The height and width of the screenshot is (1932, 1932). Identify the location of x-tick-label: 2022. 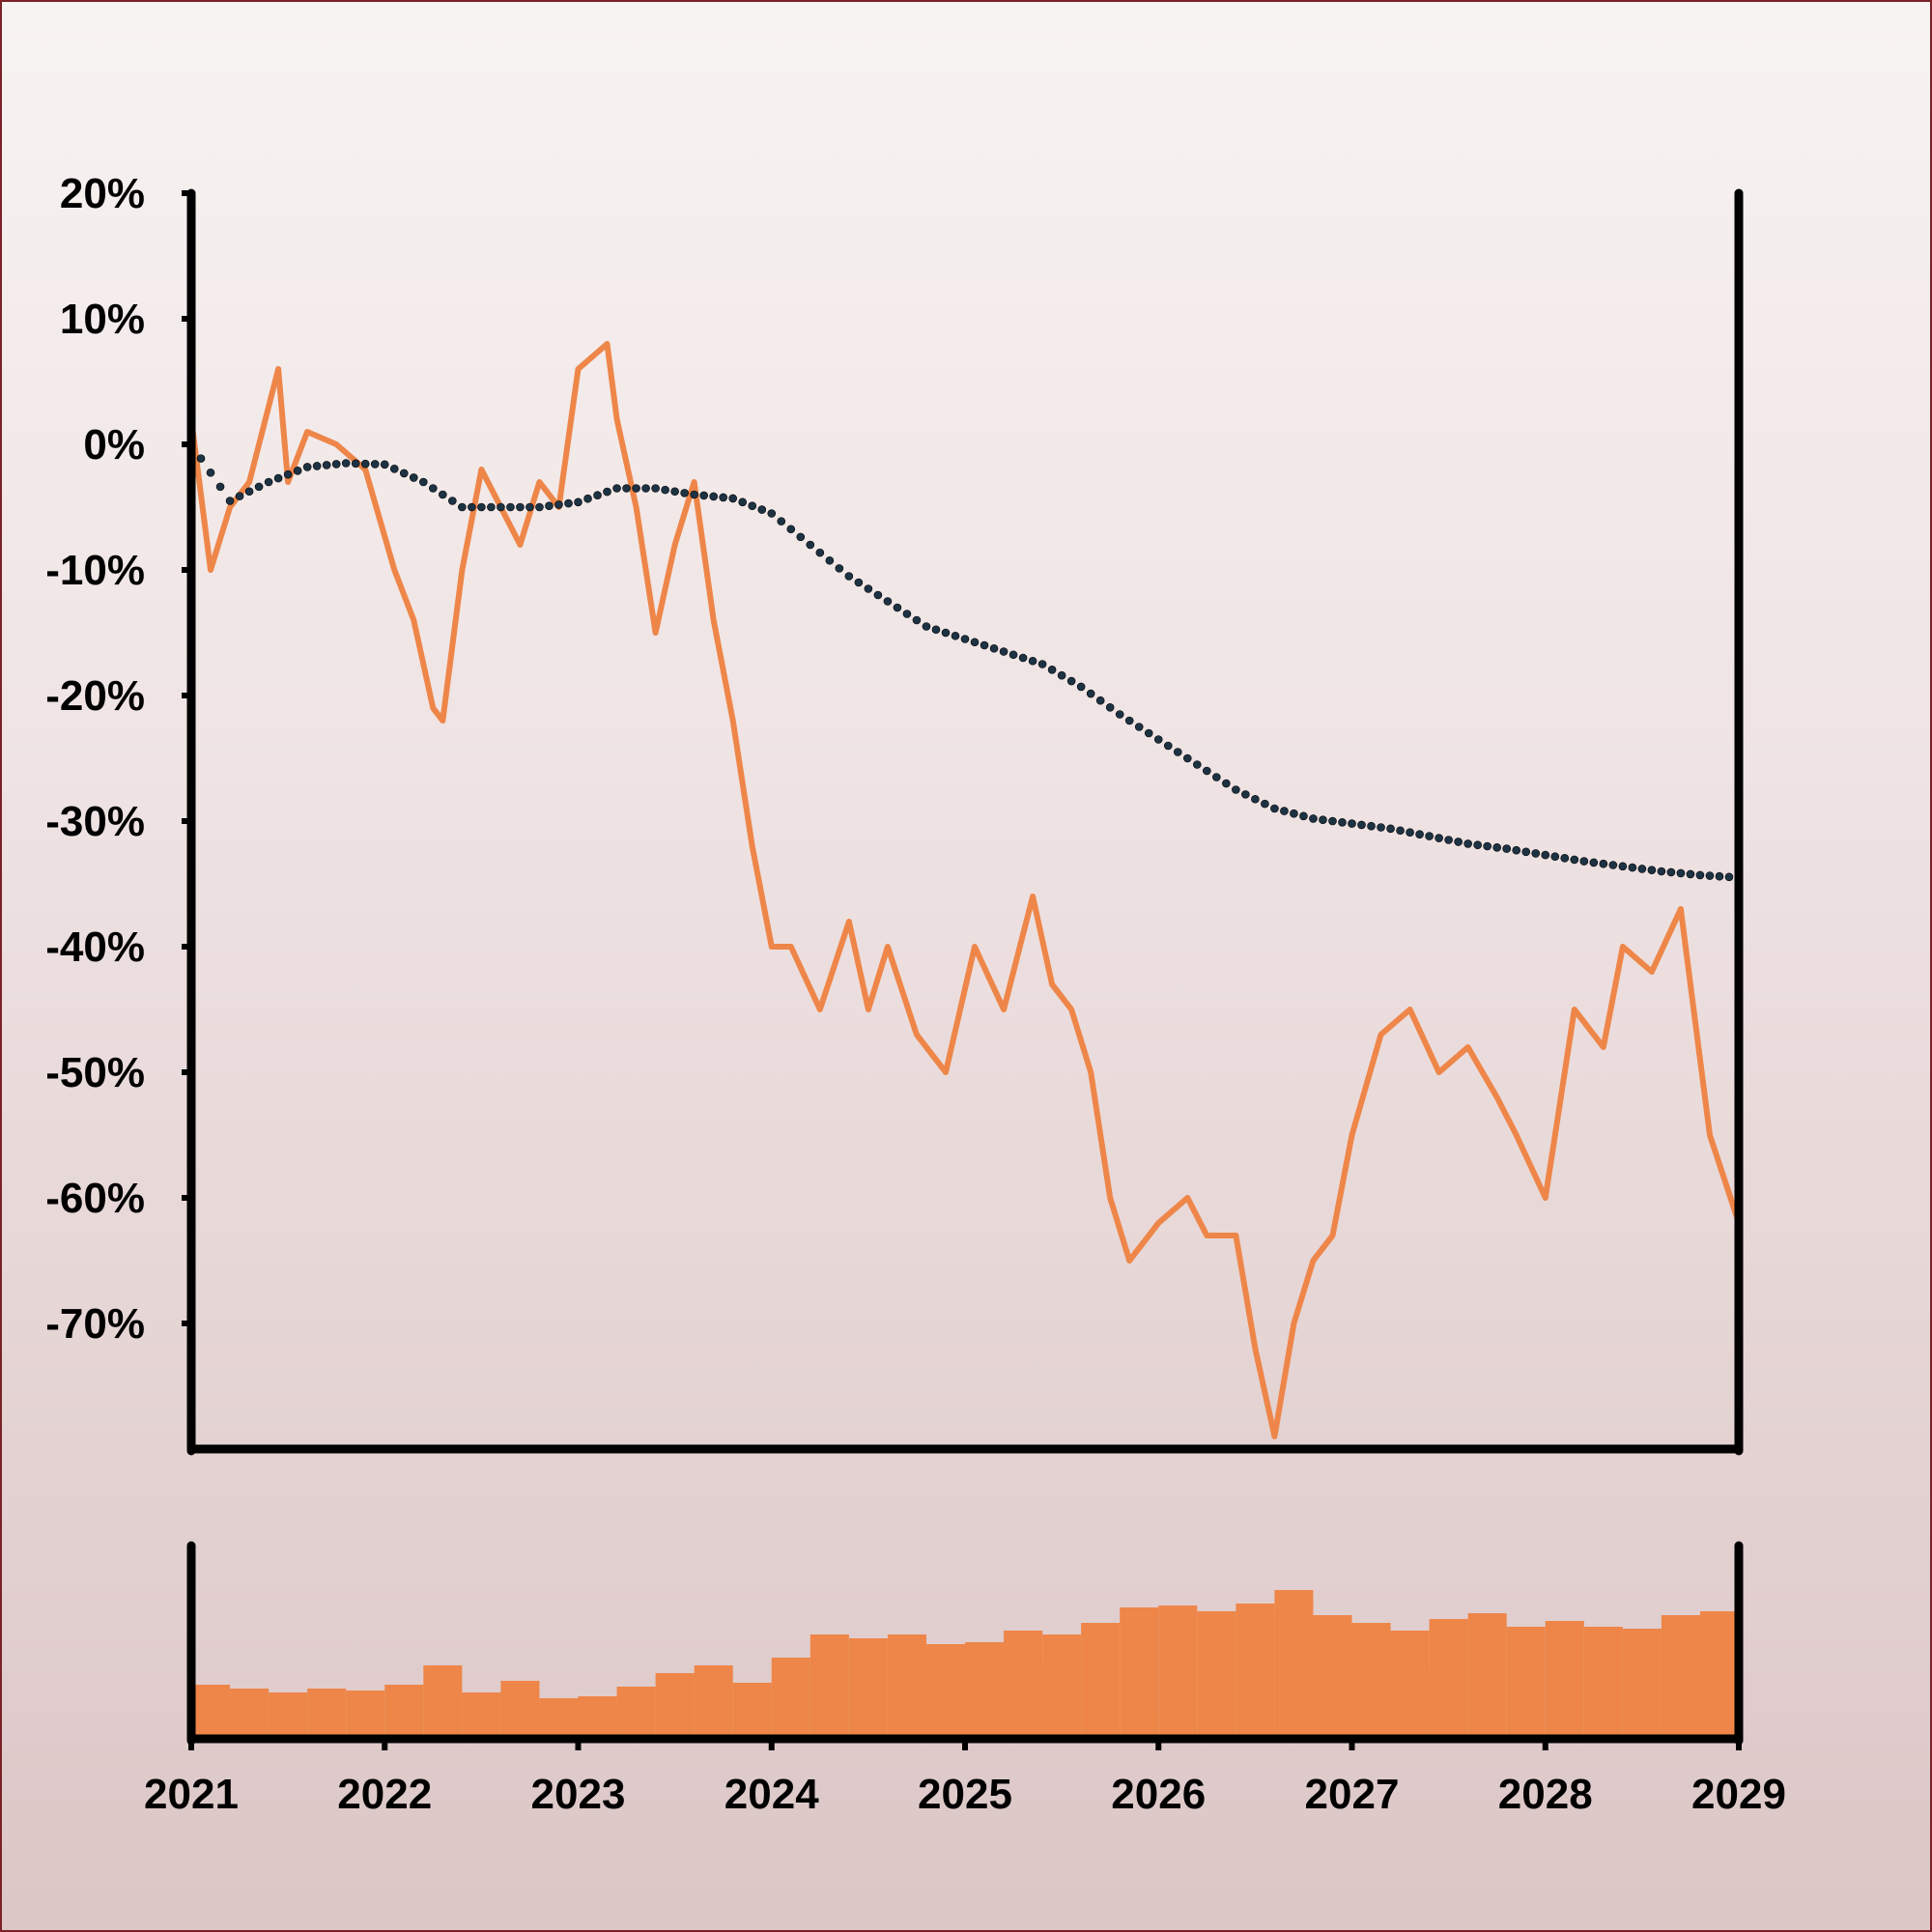
(384, 1794).